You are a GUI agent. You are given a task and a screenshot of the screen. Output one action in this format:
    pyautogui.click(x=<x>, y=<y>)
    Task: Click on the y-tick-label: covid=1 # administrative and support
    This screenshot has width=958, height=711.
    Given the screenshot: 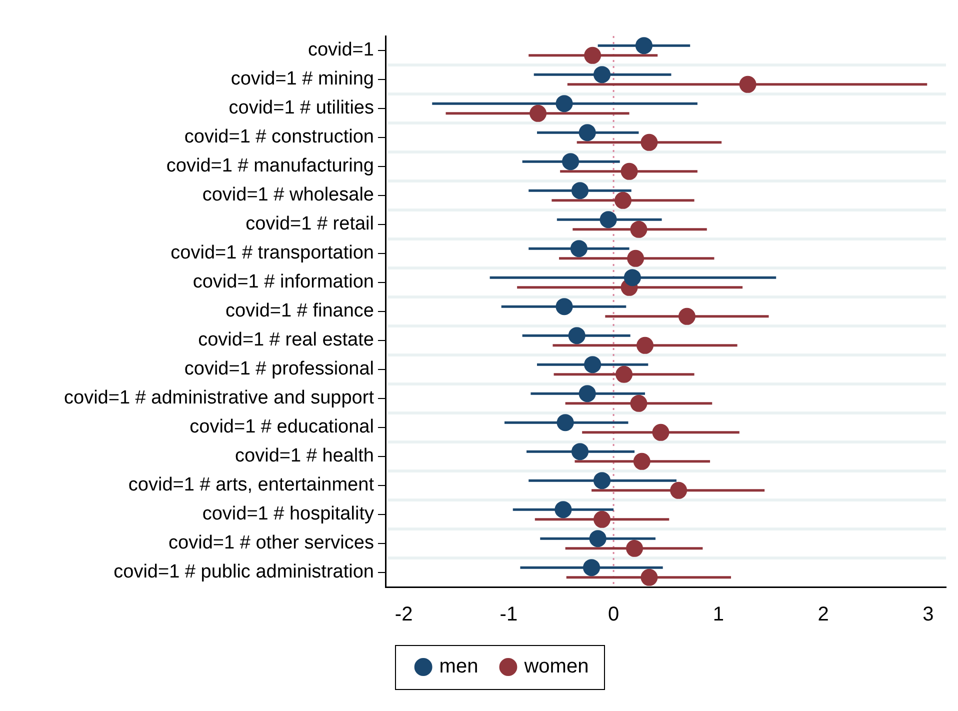 What is the action you would take?
    pyautogui.click(x=219, y=398)
    